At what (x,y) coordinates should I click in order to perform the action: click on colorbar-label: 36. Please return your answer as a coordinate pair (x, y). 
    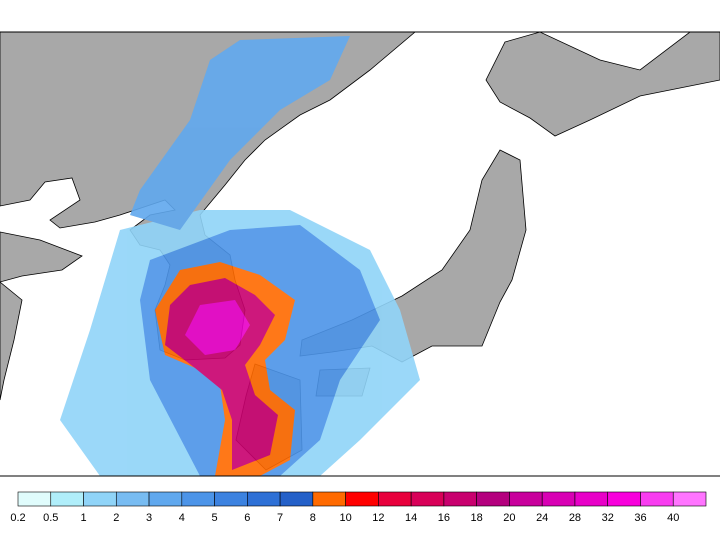
    Looking at the image, I should click on (640, 518).